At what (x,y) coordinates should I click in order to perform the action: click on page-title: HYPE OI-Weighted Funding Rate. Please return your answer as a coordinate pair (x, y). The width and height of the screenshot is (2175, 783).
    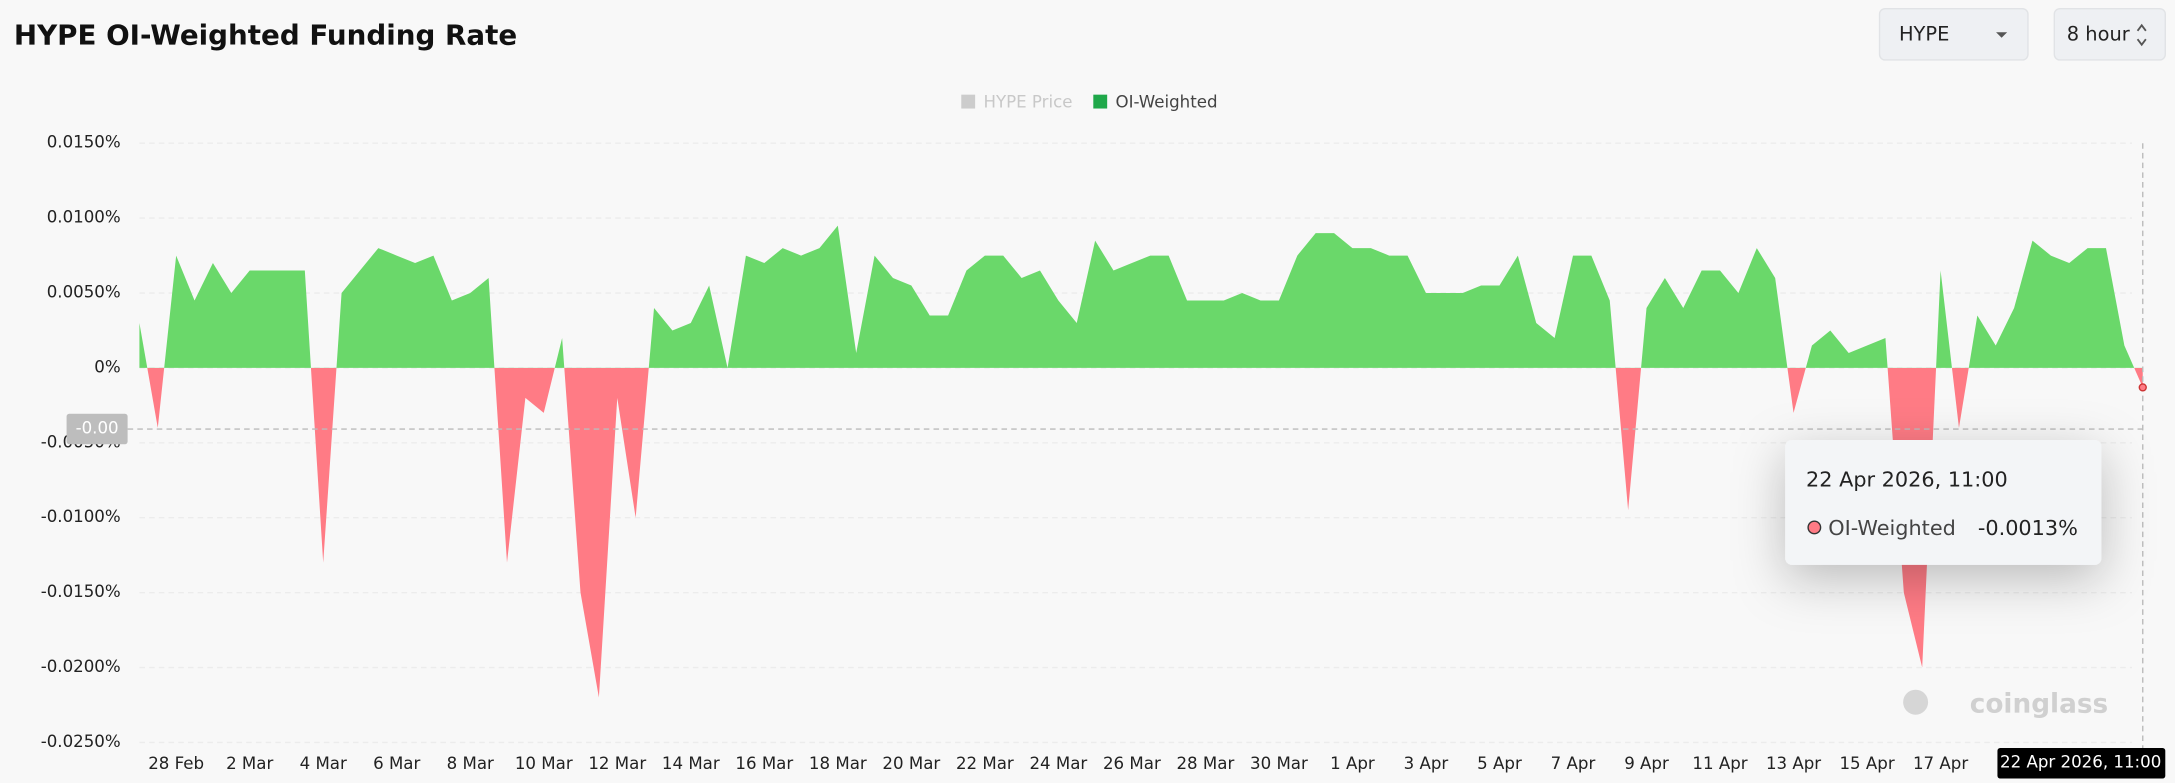
    Looking at the image, I should click on (265, 34).